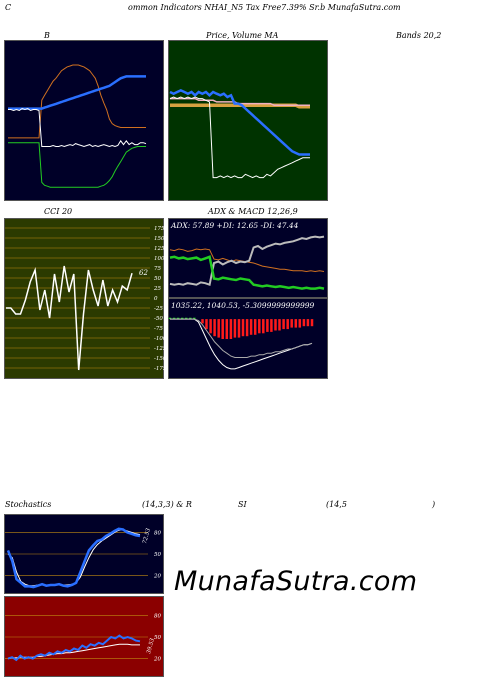 The width and height of the screenshot is (500, 680). What do you see at coordinates (158, 309) in the screenshot?
I see `cci-tick-label: -25` at bounding box center [158, 309].